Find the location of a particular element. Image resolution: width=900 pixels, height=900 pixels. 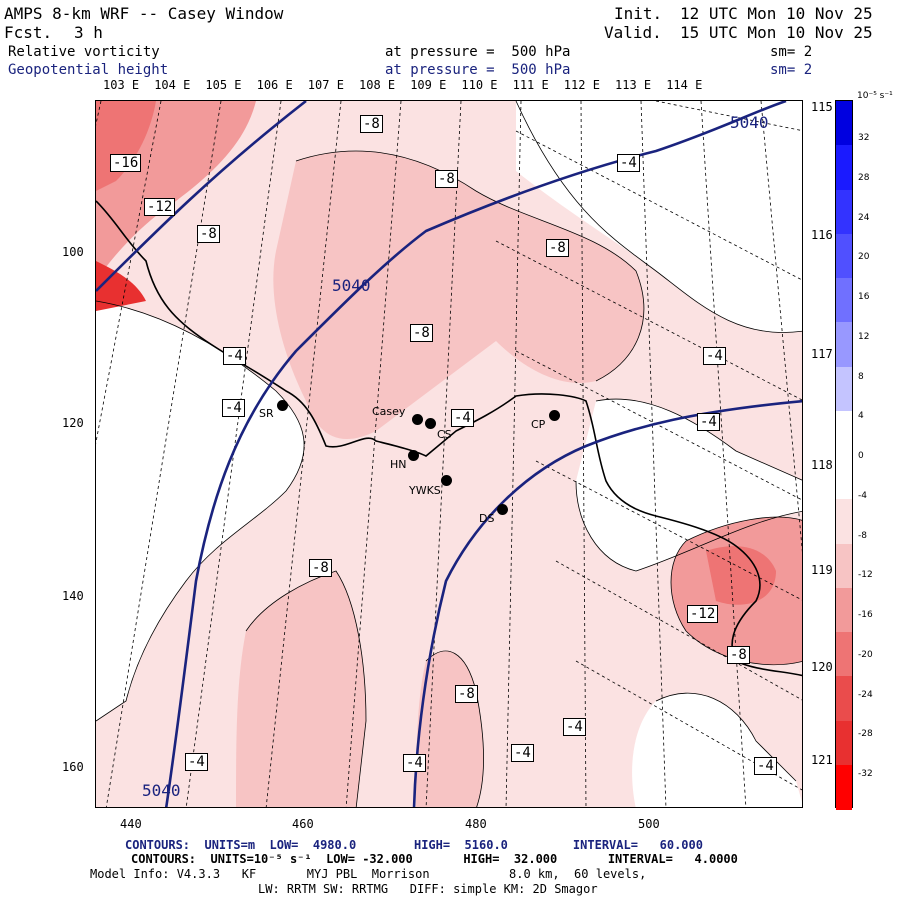

top-lon-label: 112 E is located at coordinates (581, 85).